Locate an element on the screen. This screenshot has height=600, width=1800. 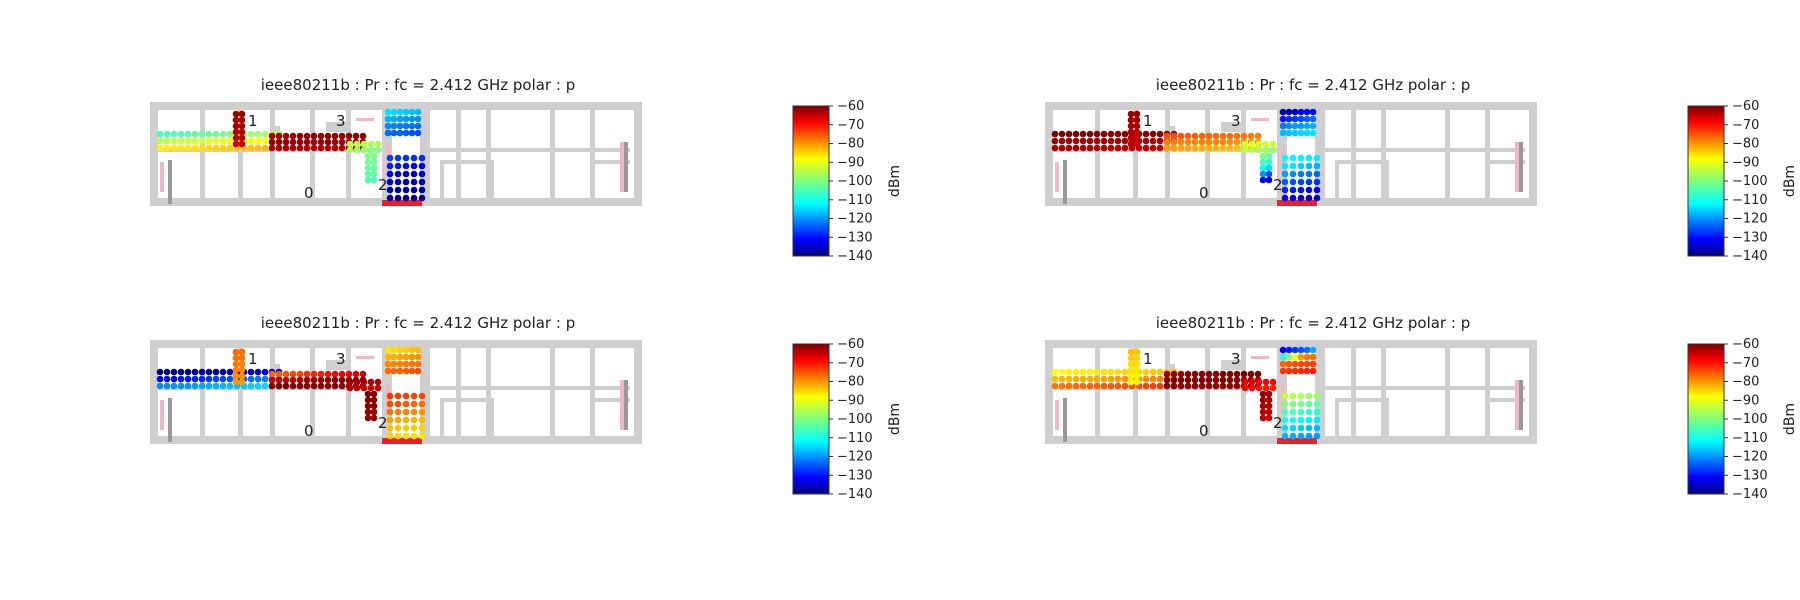
colorbar-gradient is located at coordinates (811, 419).